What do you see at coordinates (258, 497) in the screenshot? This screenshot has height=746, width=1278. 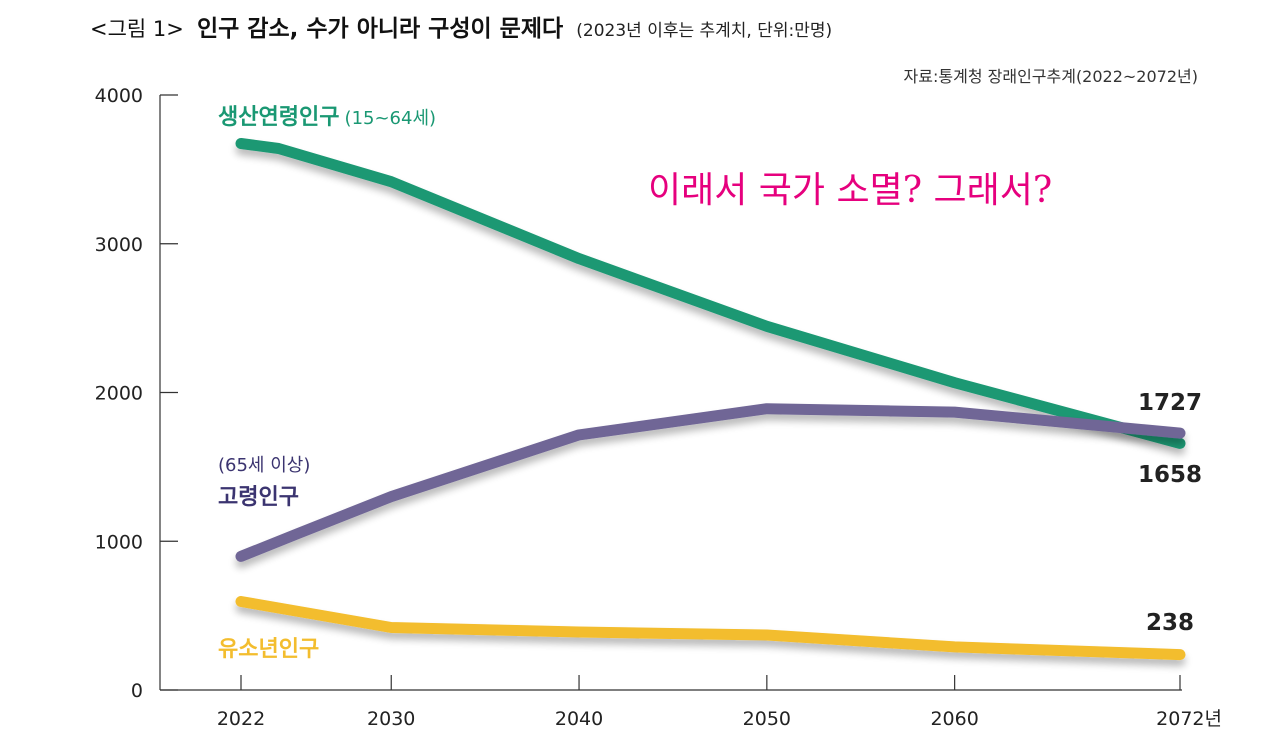 I see `series-name-elderly: 고령인구` at bounding box center [258, 497].